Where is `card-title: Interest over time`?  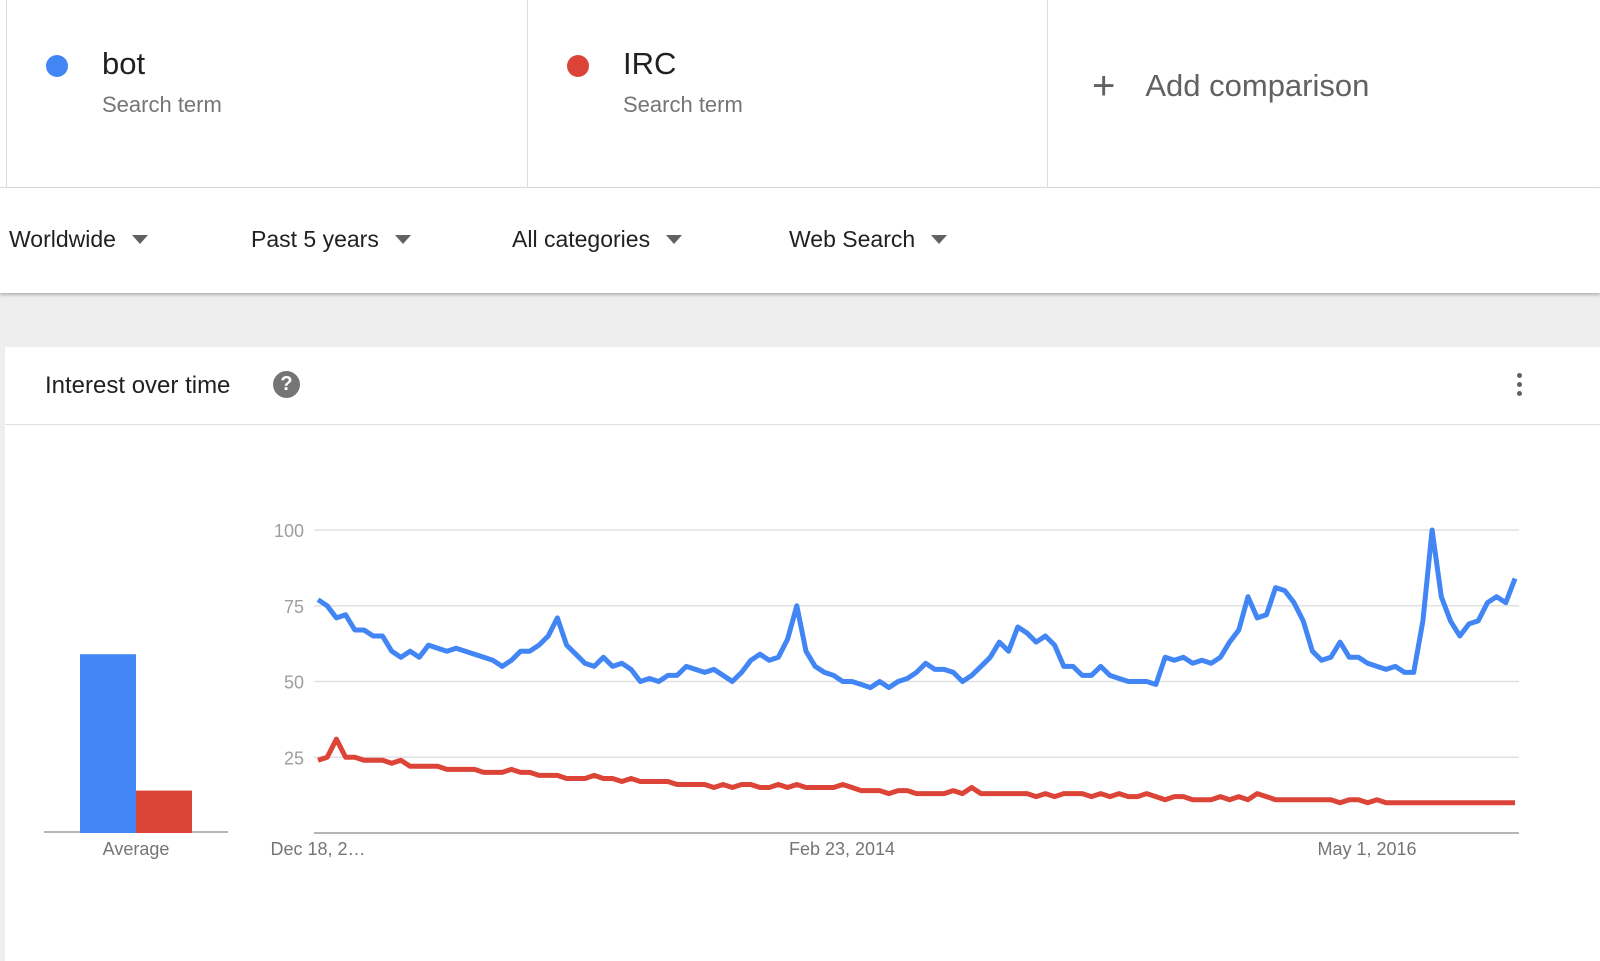 card-title: Interest over time is located at coordinates (138, 385).